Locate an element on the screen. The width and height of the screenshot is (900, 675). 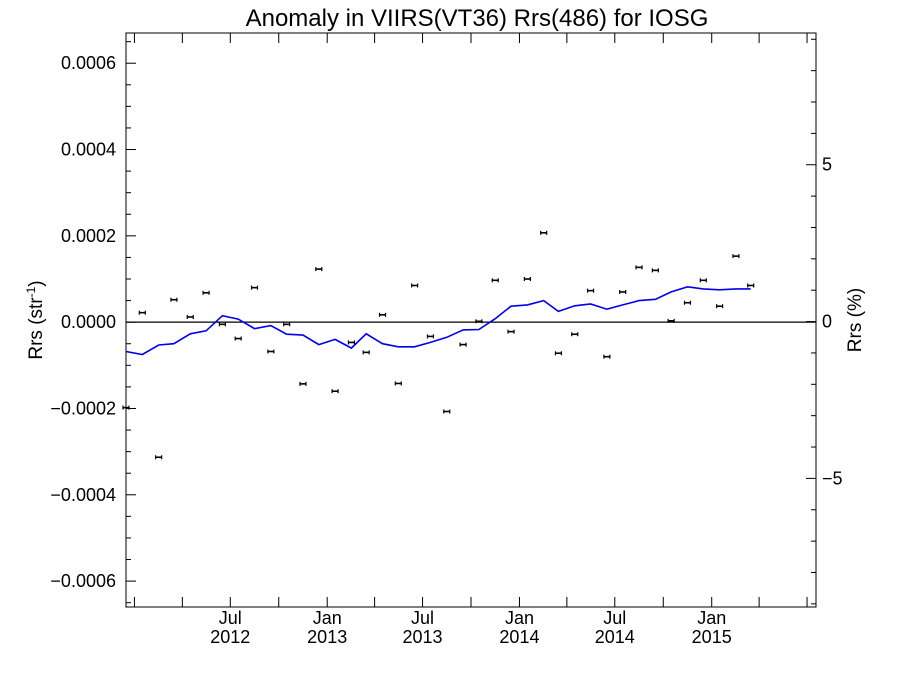
x-tick-year: 2012 is located at coordinates (230, 637).